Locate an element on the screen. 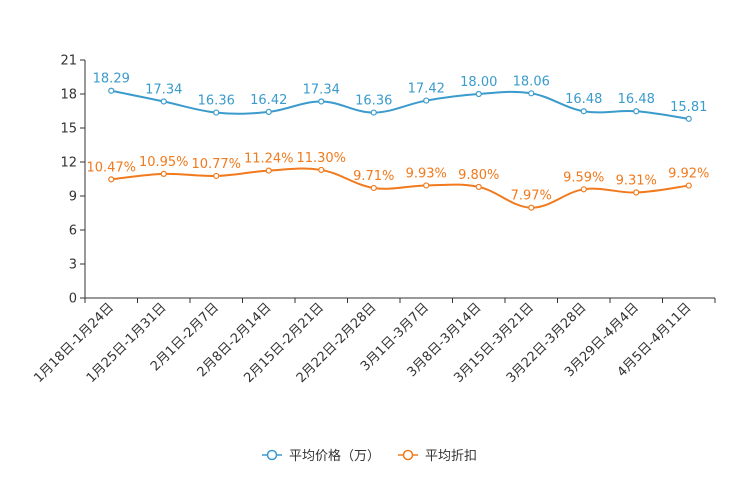  data-label: 17.42 is located at coordinates (426, 89).